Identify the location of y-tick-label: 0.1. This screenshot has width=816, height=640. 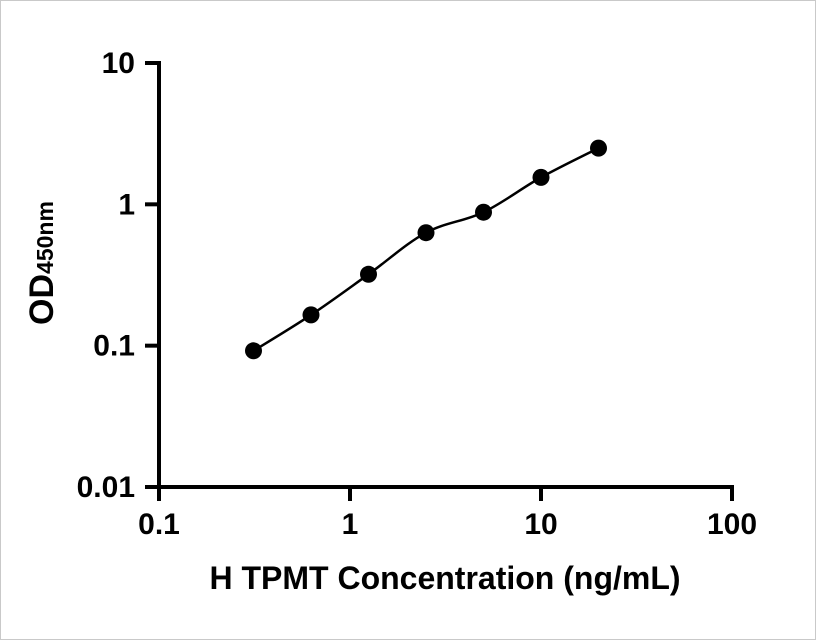
(114, 346).